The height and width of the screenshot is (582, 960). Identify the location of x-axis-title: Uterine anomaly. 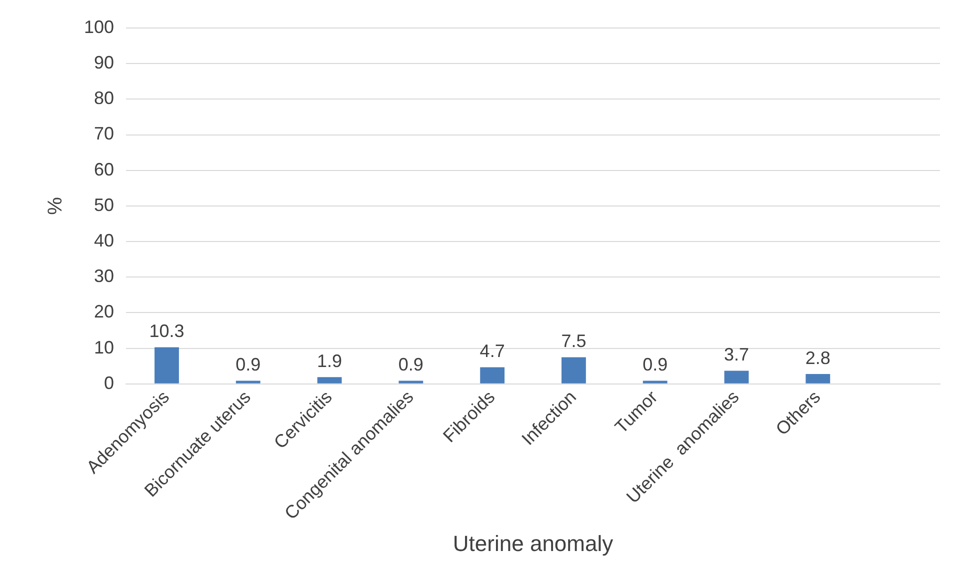
(533, 543).